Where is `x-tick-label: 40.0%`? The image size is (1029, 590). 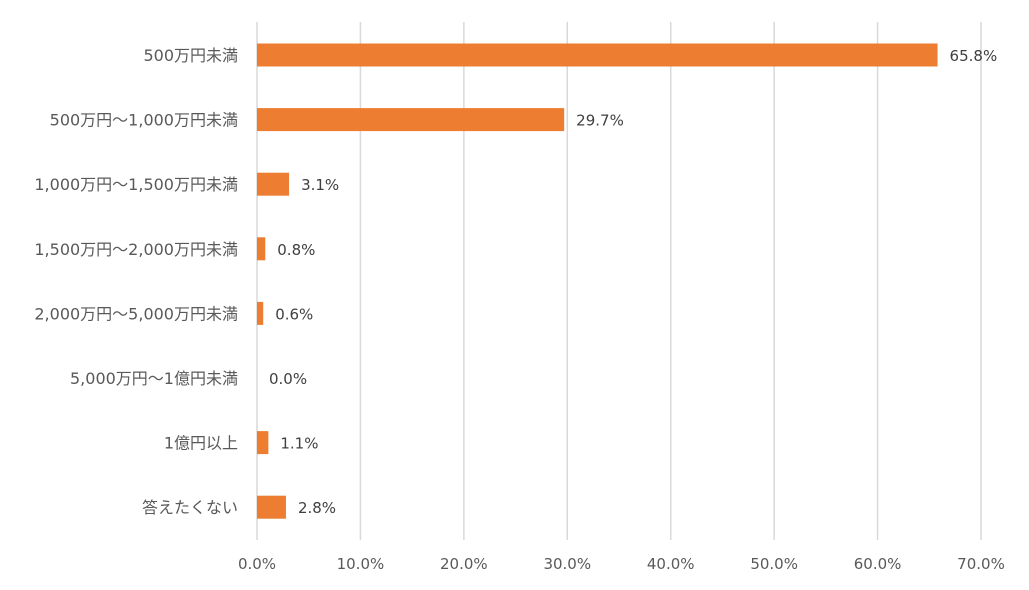 x-tick-label: 40.0% is located at coordinates (671, 564).